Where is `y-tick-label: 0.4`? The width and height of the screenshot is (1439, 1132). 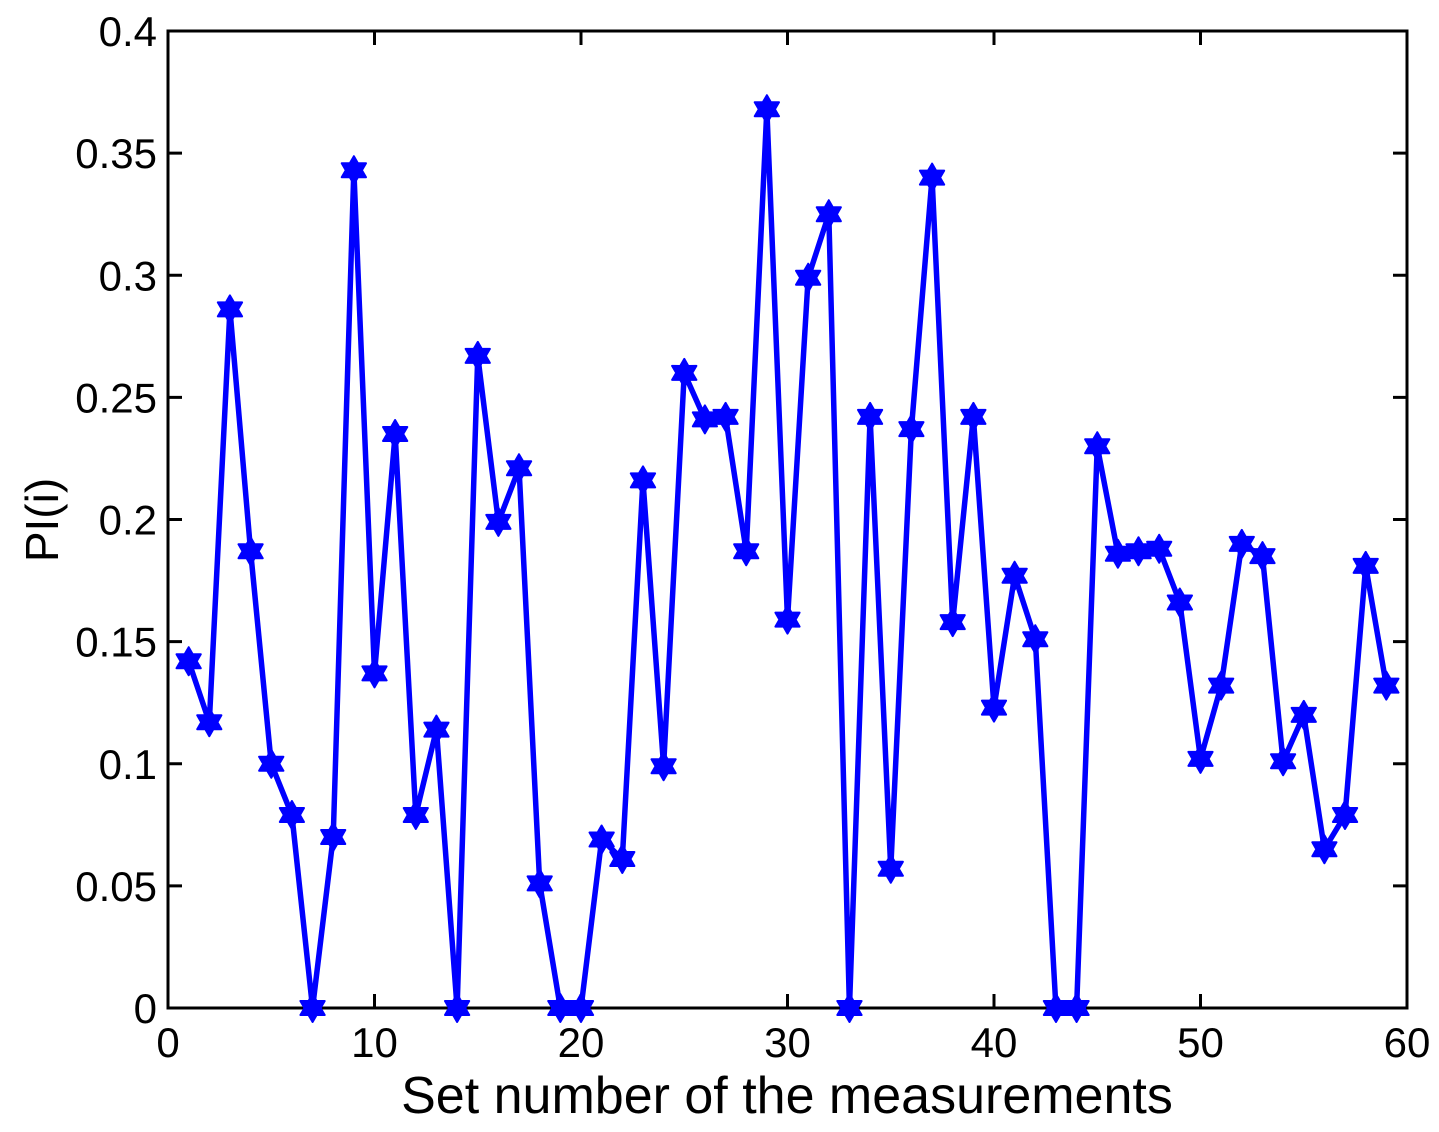 y-tick-label: 0.4 is located at coordinates (128, 31).